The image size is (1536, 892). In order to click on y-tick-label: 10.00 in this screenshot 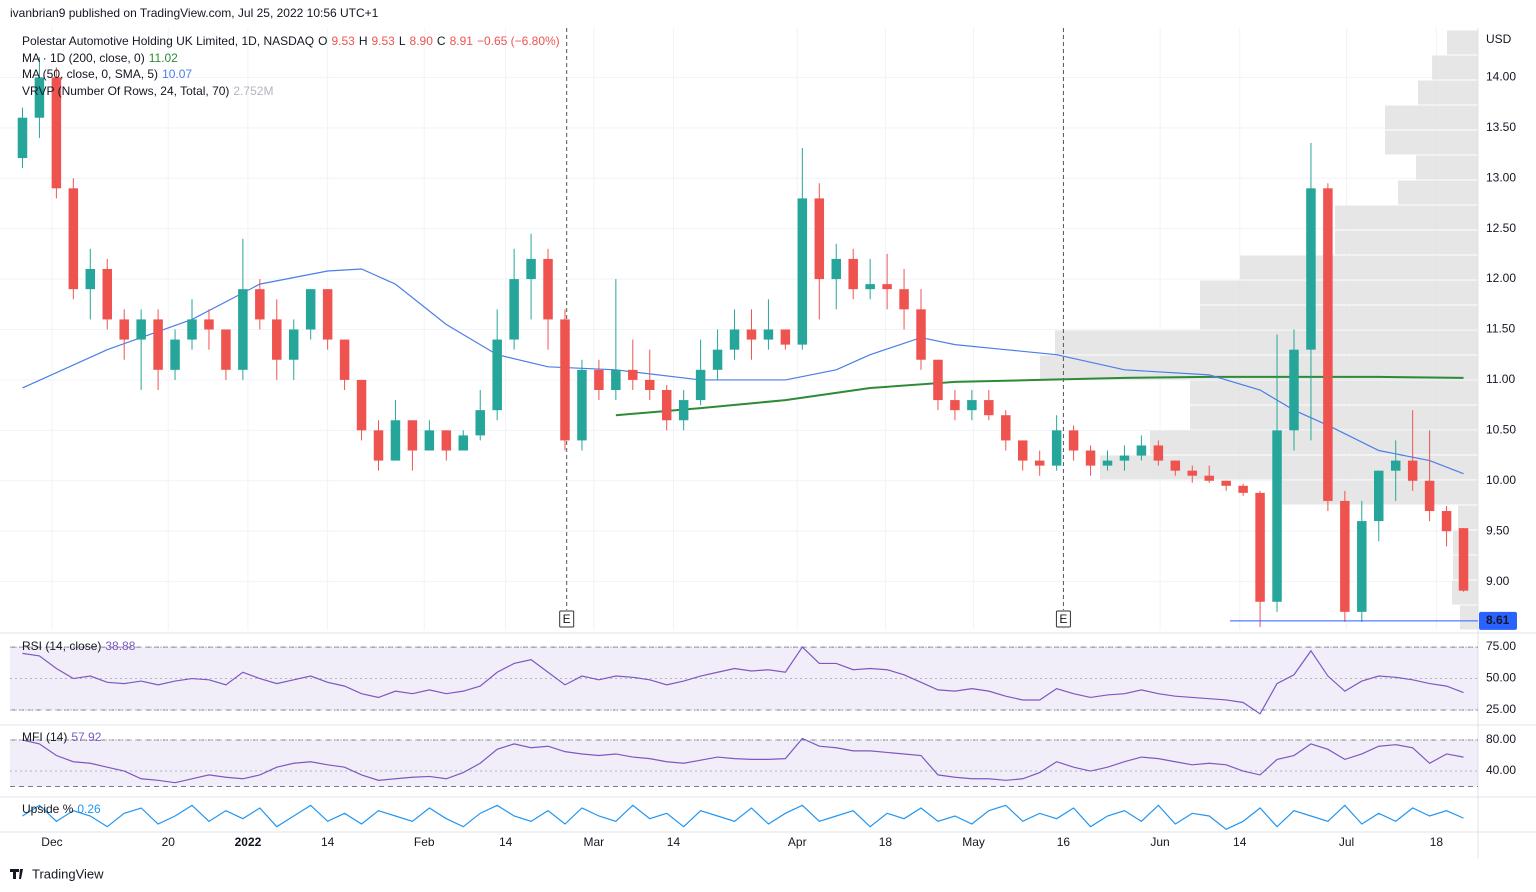, I will do `click(1501, 480)`.